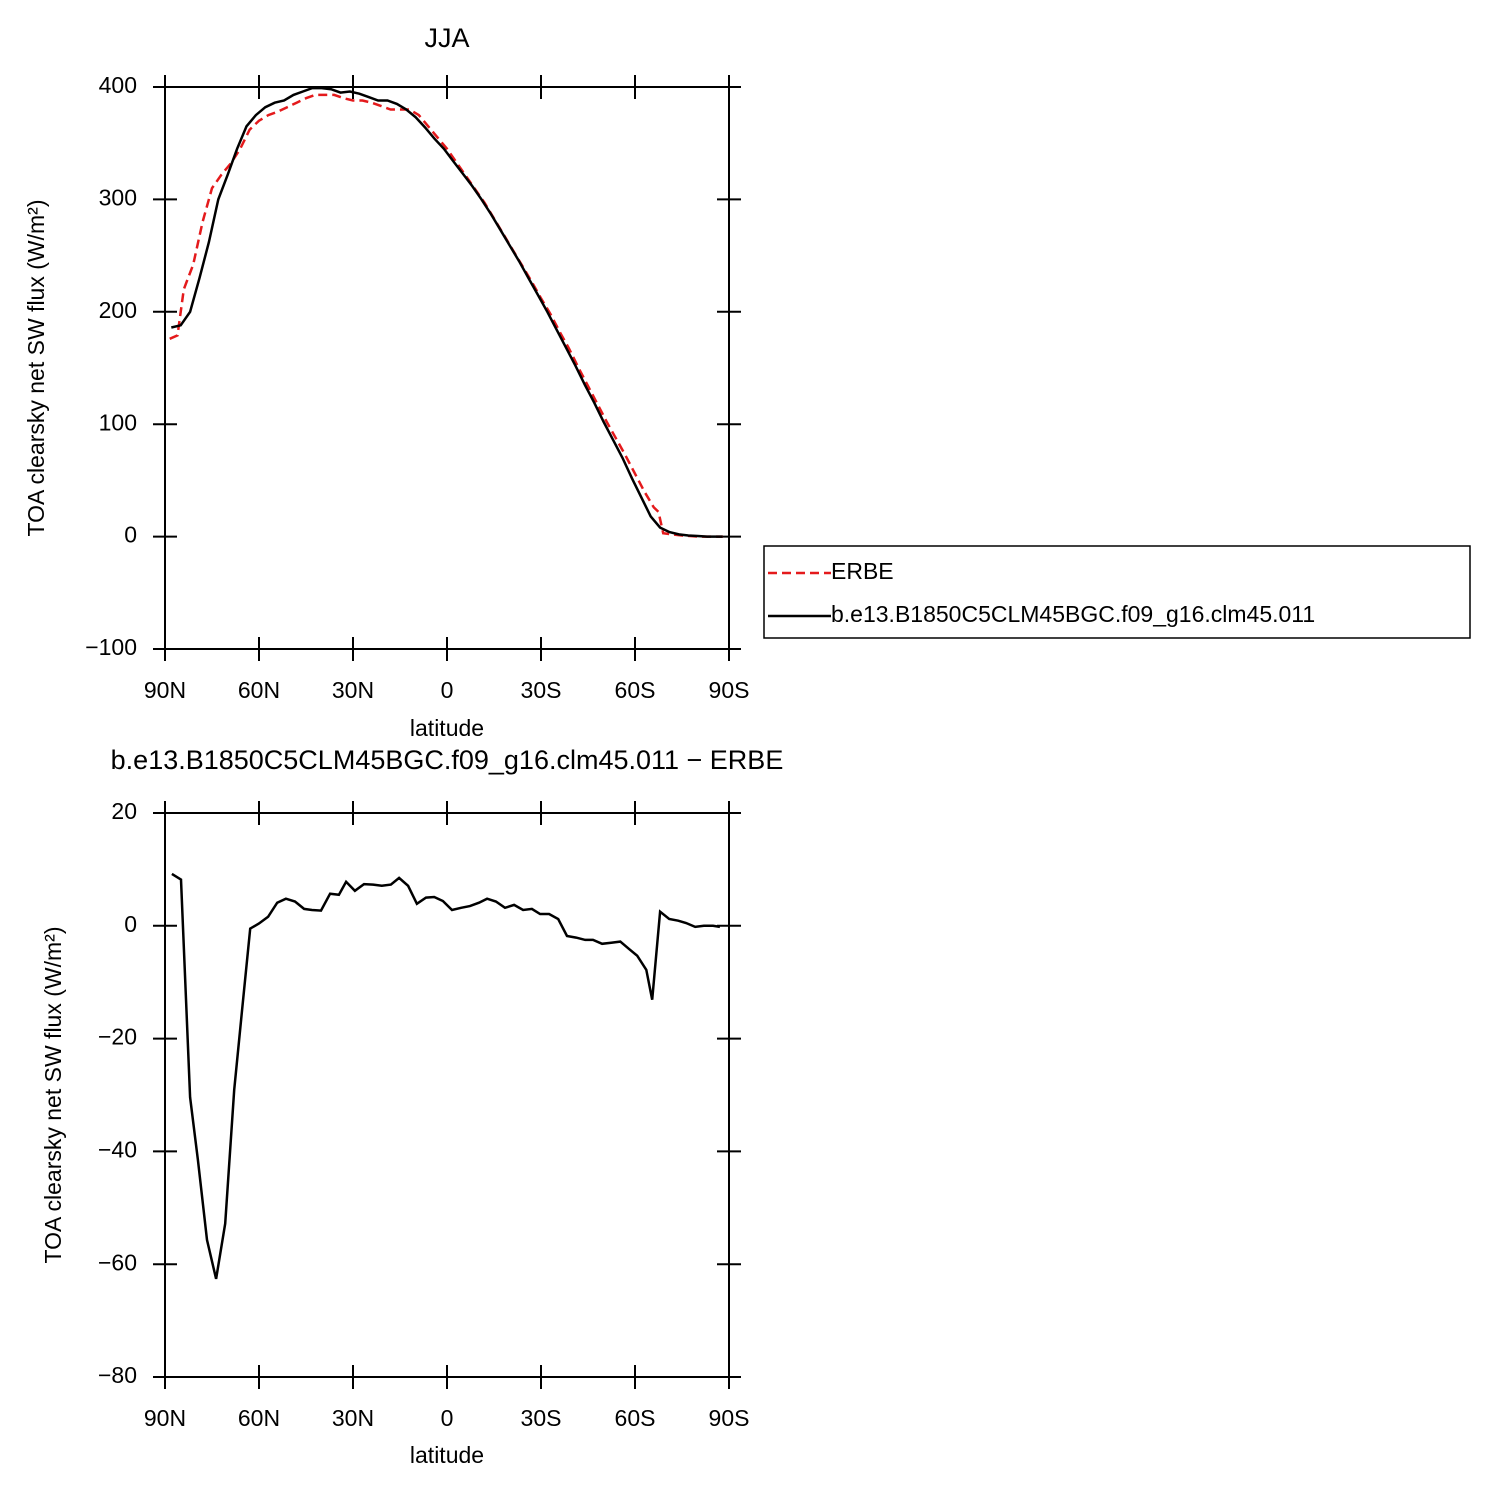 This screenshot has height=1491, width=1491. I want to click on legend-box, so click(1117, 592).